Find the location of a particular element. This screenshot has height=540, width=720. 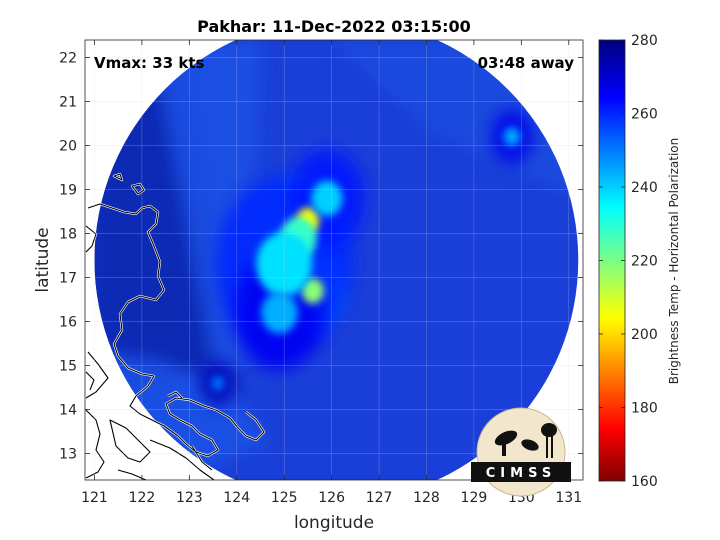

y-tick-label: 13 is located at coordinates (68, 455).